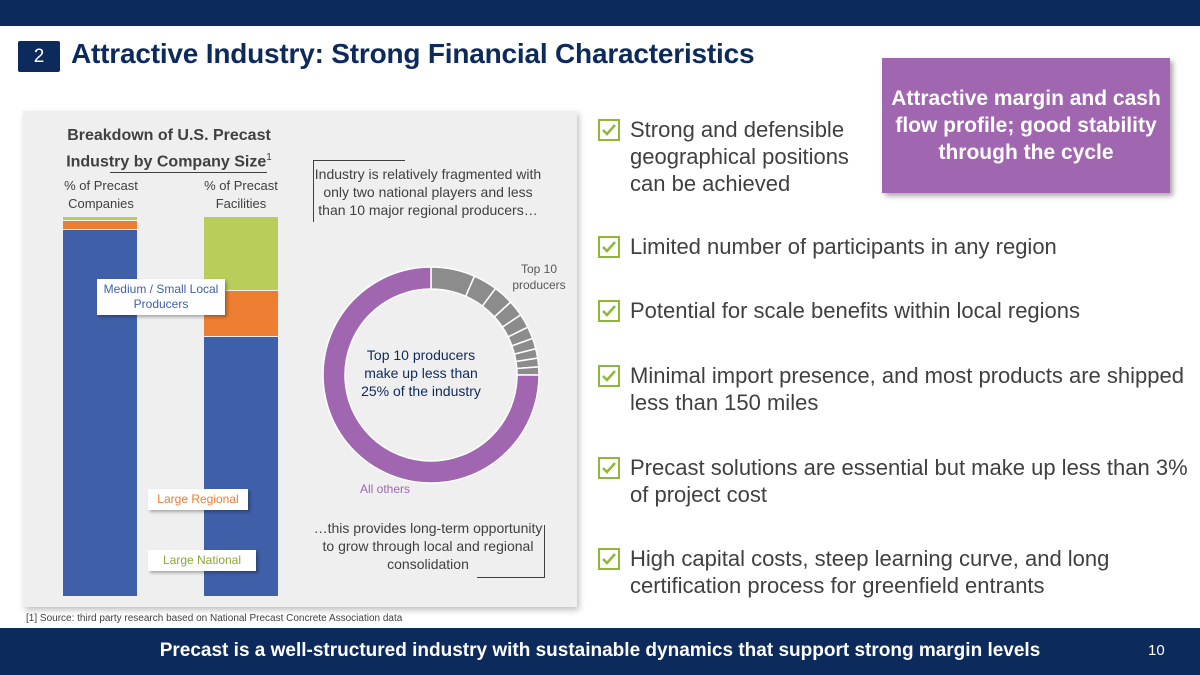 This screenshot has height=675, width=1200. What do you see at coordinates (359, 160) in the screenshot?
I see `frag-bracket-top` at bounding box center [359, 160].